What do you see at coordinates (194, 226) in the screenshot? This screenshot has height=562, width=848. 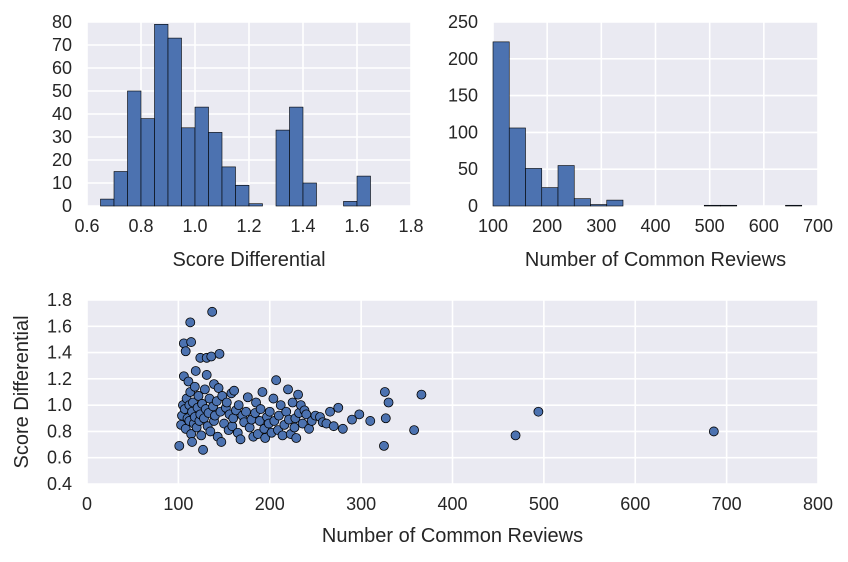 I see `x-tick-label: 1.0` at bounding box center [194, 226].